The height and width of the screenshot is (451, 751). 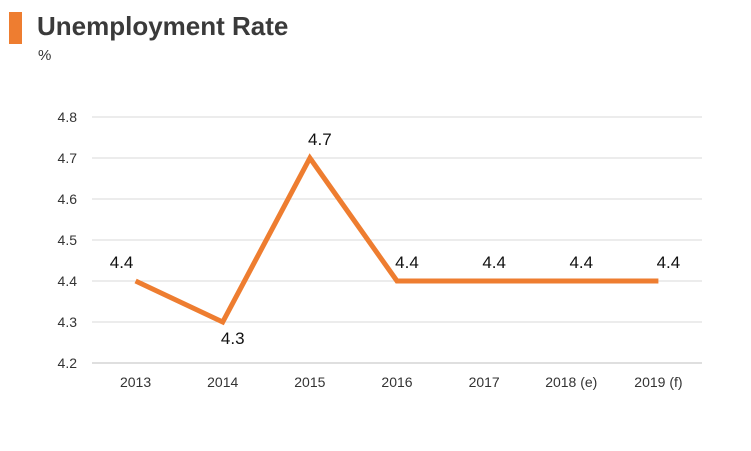 What do you see at coordinates (15, 28) in the screenshot?
I see `title-accent-bar` at bounding box center [15, 28].